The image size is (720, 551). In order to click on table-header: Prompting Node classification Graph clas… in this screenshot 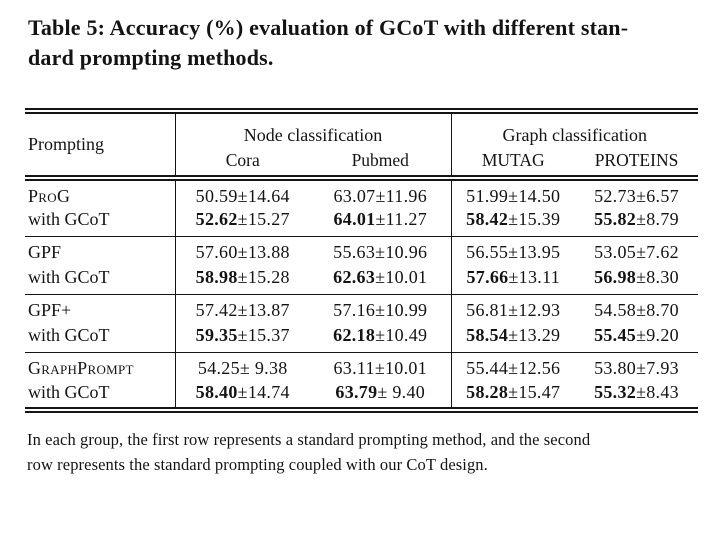, I will do `click(362, 144)`.